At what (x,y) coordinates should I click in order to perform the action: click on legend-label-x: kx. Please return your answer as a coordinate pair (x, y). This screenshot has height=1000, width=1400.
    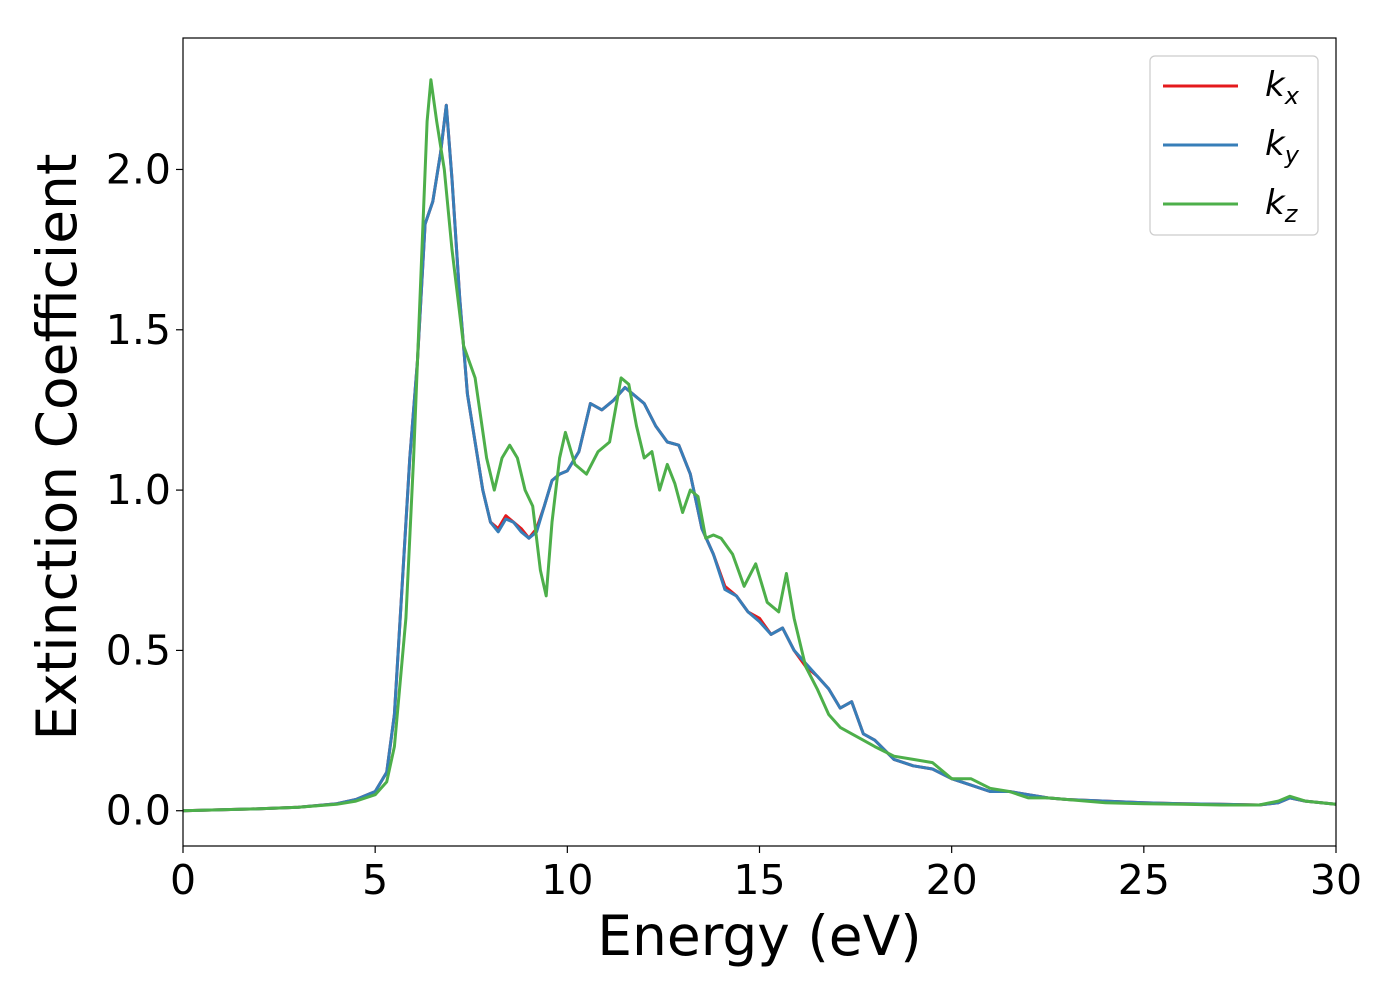
    Looking at the image, I should click on (1282, 87).